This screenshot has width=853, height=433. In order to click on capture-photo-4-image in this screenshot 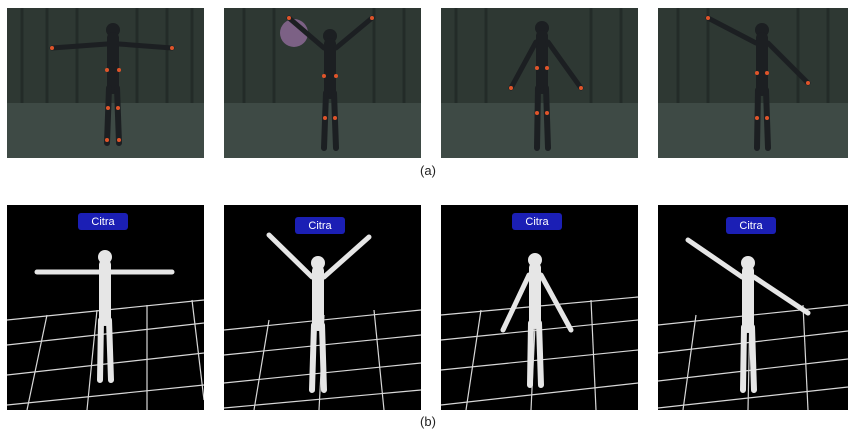, I will do `click(753, 83)`.